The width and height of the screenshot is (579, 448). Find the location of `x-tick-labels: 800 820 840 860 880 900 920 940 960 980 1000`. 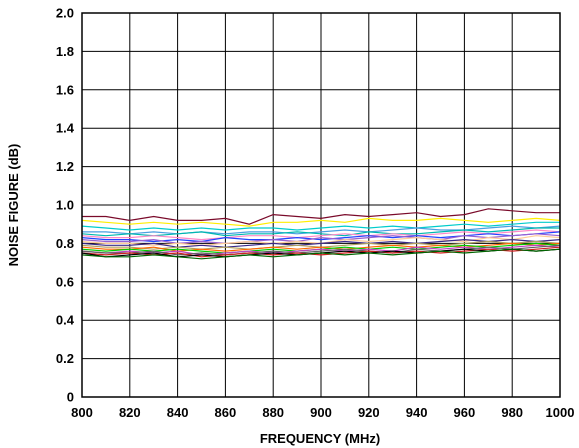

x-tick-labels: 800 820 840 860 880 900 920 940 960 980 1000 is located at coordinates (322, 412).